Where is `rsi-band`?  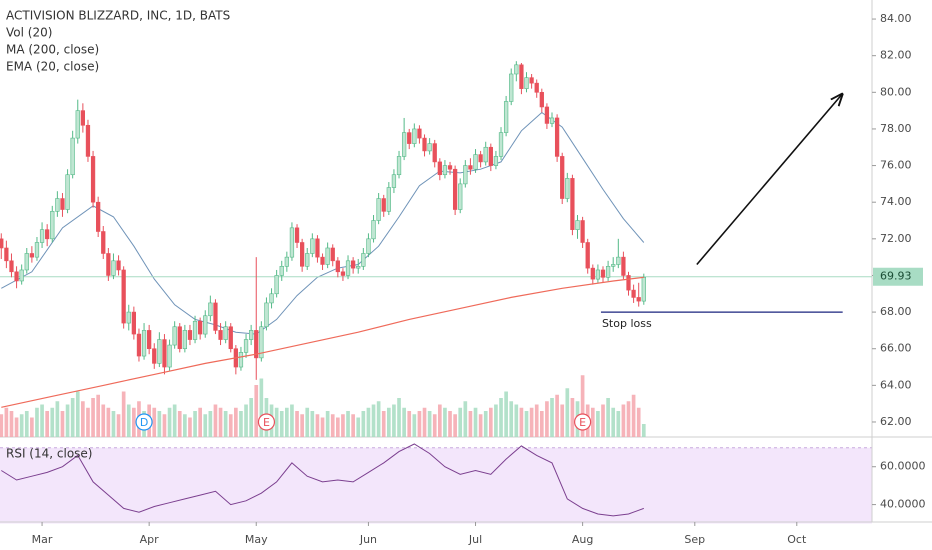
rsi-band is located at coordinates (436, 485).